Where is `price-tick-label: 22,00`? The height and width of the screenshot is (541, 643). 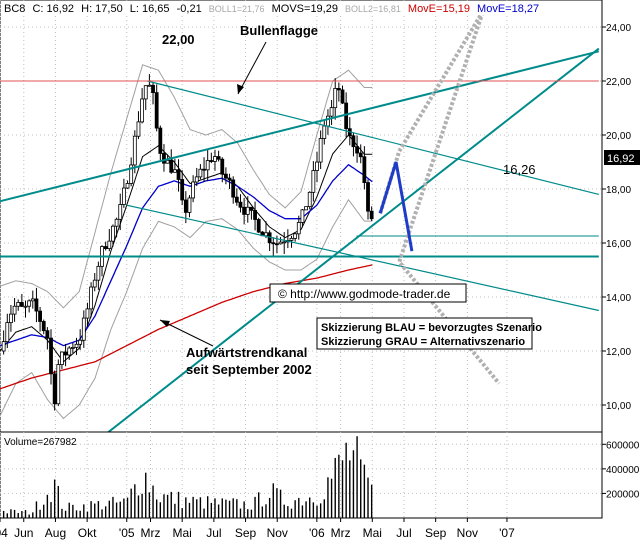
price-tick-label: 22,00 is located at coordinates (618, 82).